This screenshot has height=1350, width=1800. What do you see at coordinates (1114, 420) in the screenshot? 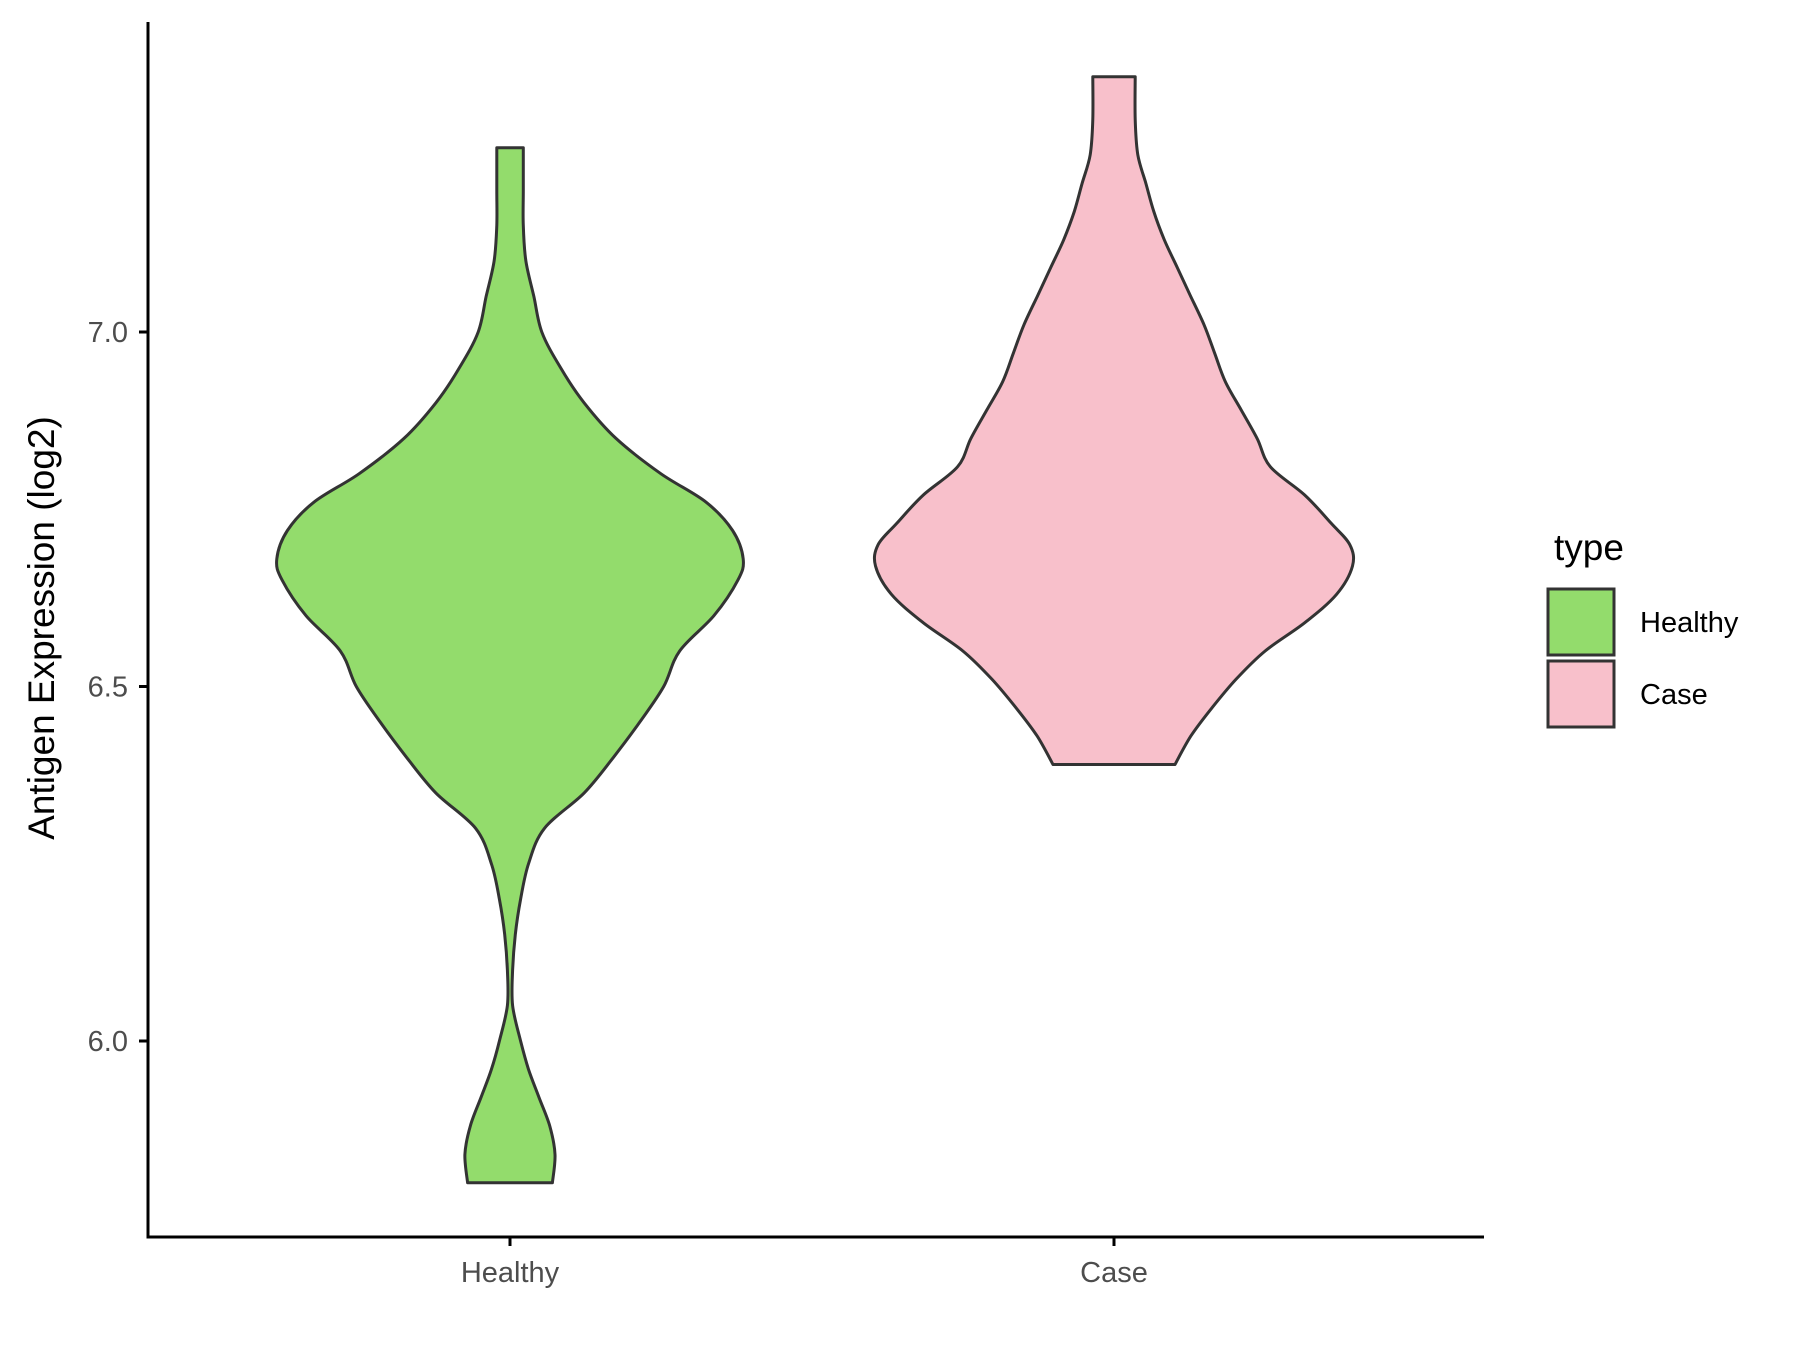
I see `violin-case` at bounding box center [1114, 420].